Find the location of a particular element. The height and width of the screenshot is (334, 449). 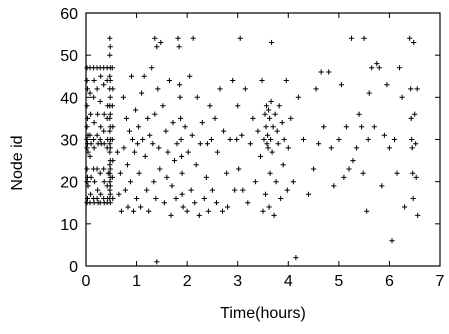

x-tick-label: 3 is located at coordinates (237, 281).